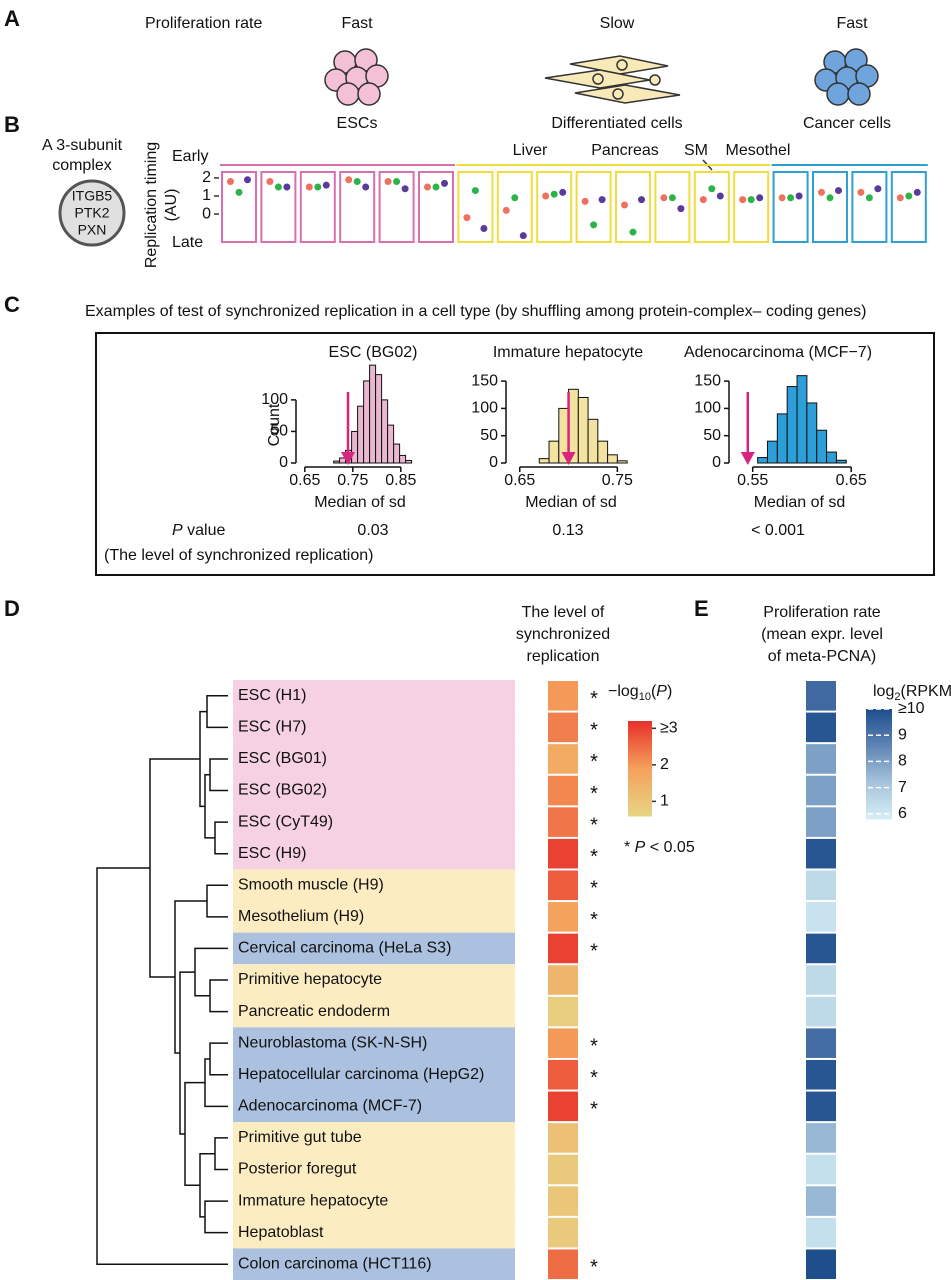 This screenshot has height=1280, width=951. Describe the element at coordinates (640, 693) in the screenshot. I see `legend-title: −log10(P)` at that location.